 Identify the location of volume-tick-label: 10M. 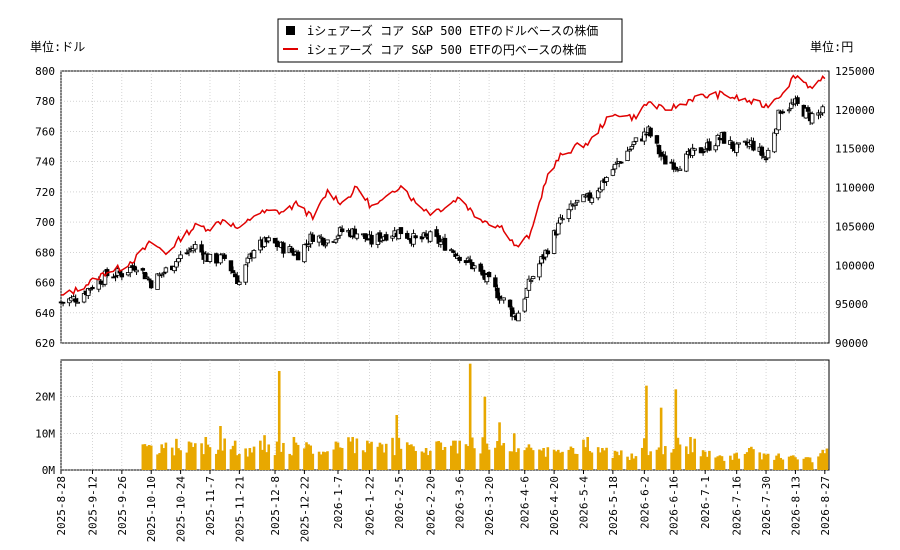
(45, 433).